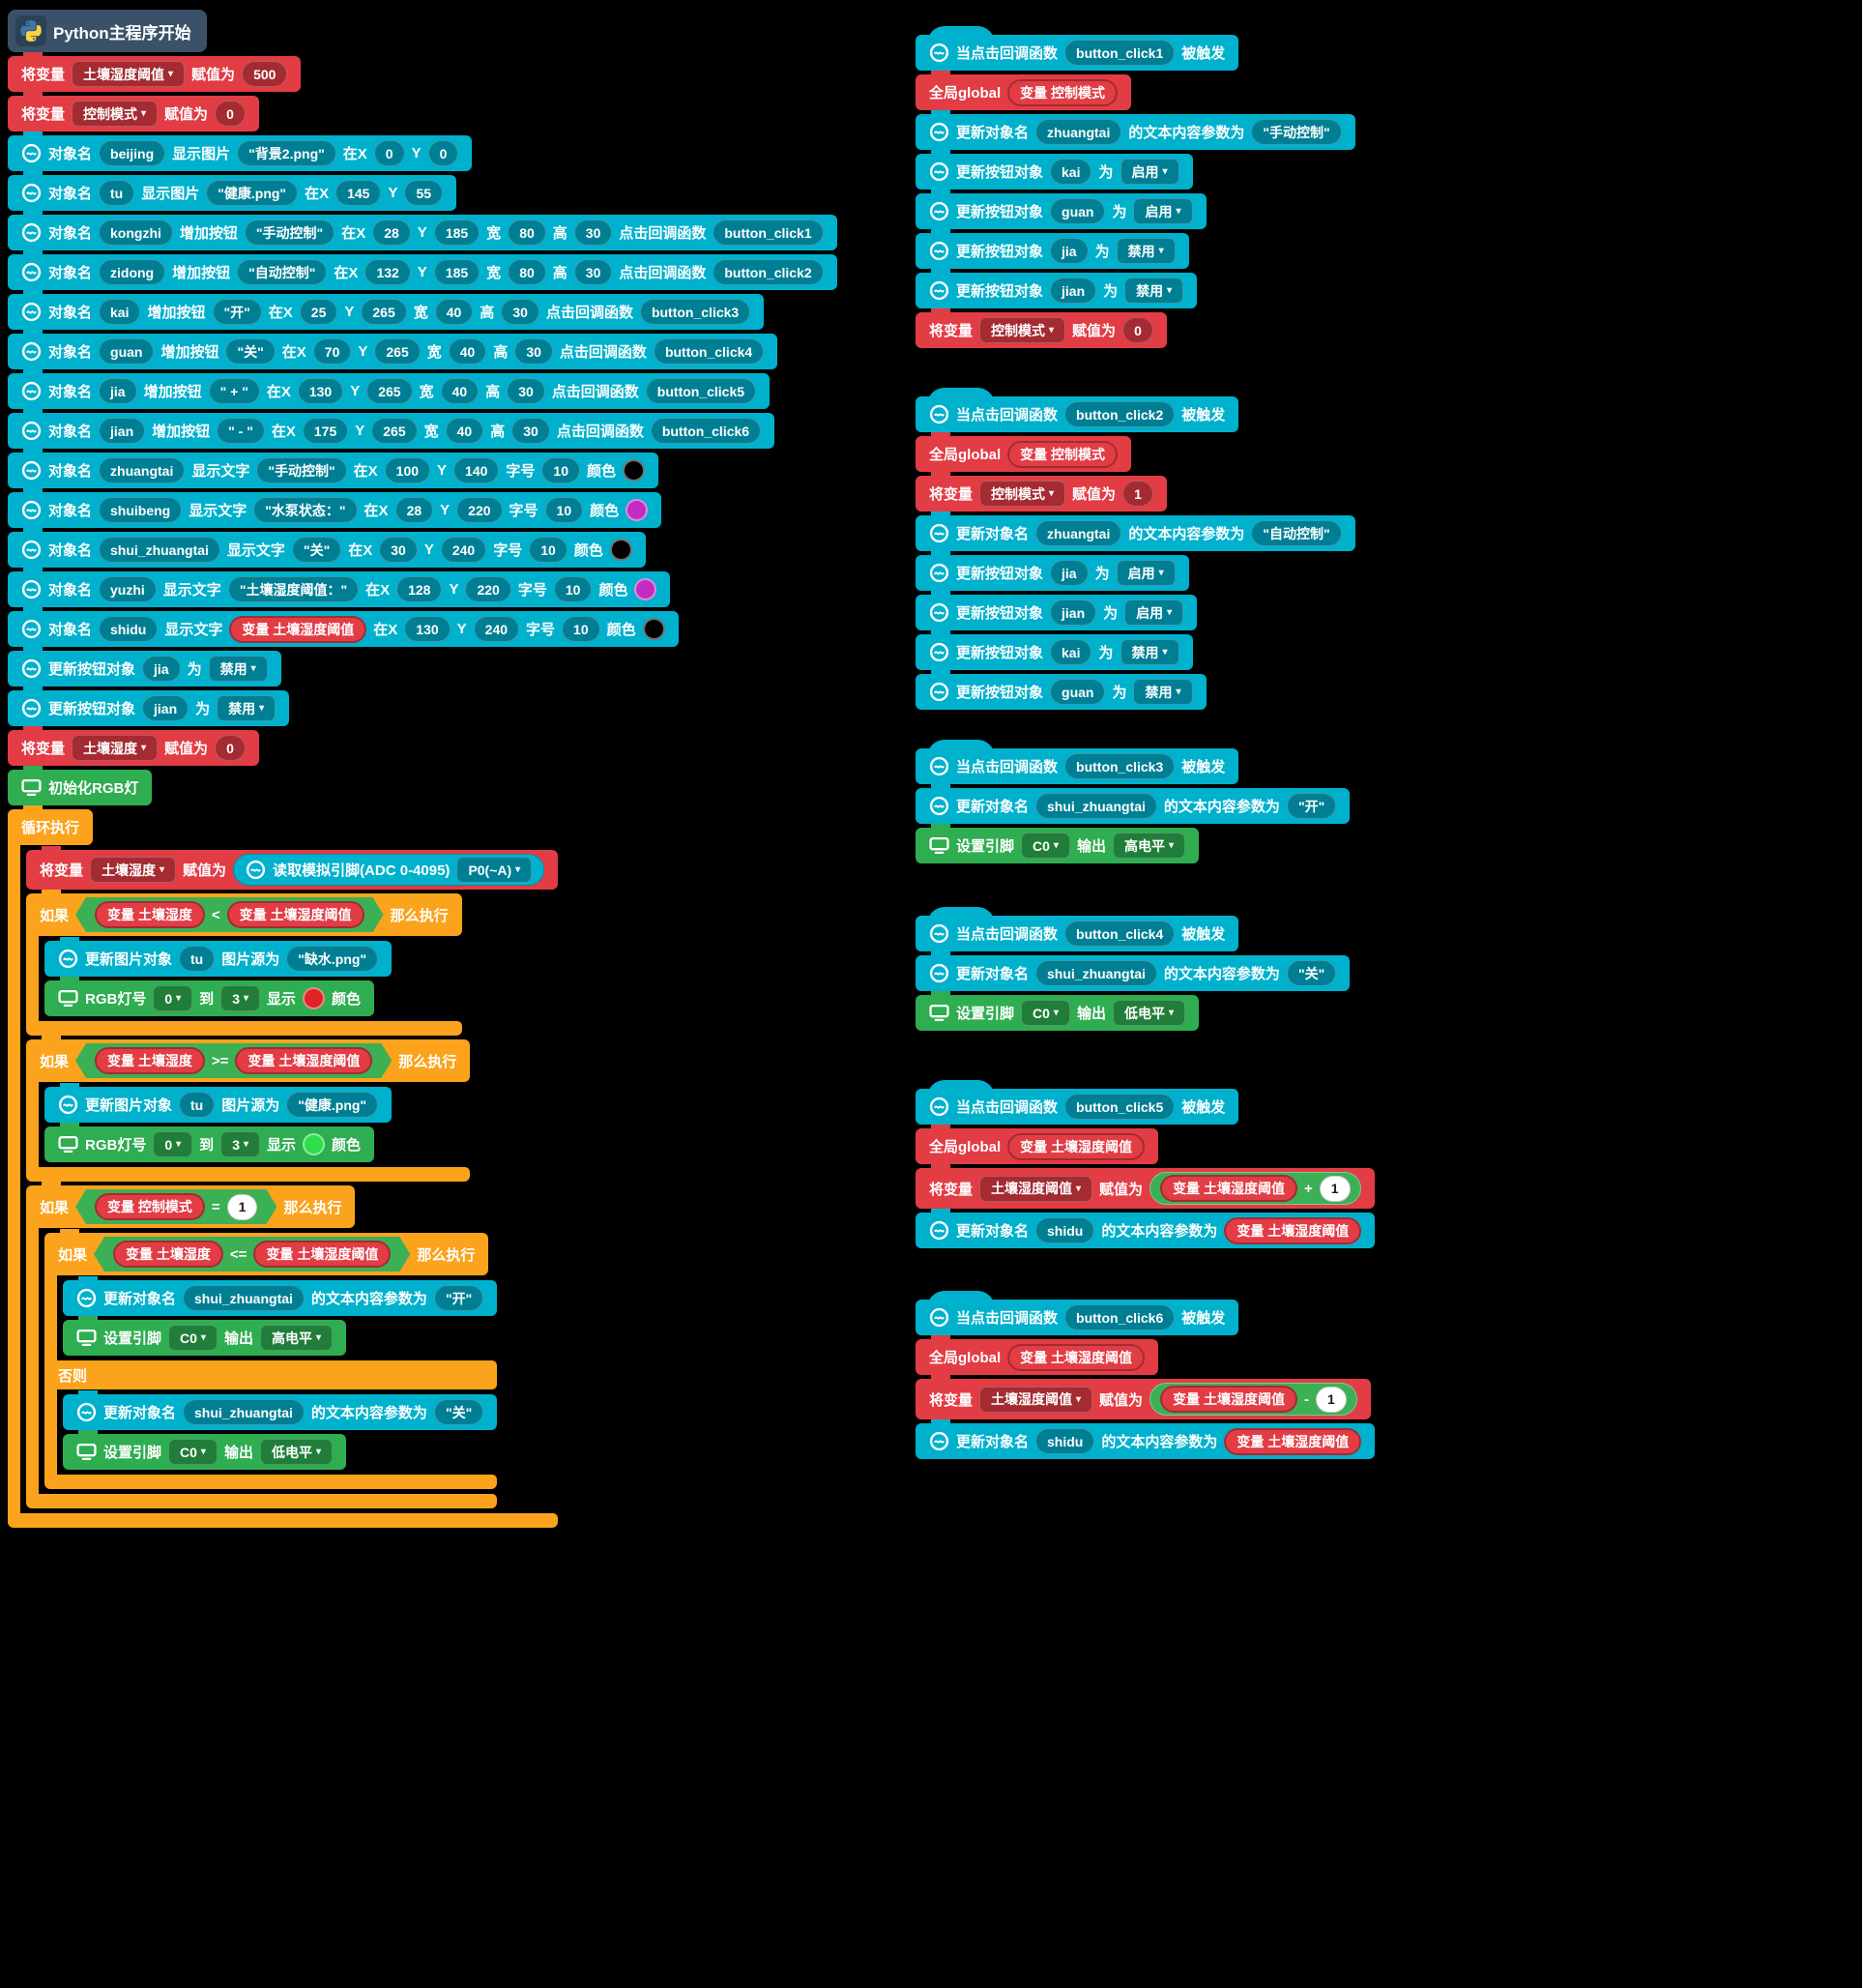  Describe the element at coordinates (242, 1207) in the screenshot. I see `number-input: 1` at that location.